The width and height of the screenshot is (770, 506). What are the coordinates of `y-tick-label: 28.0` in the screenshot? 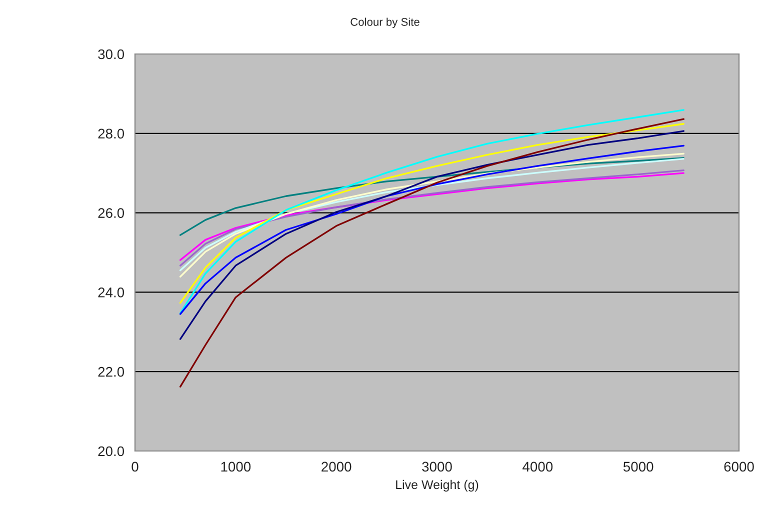 It's located at (111, 133).